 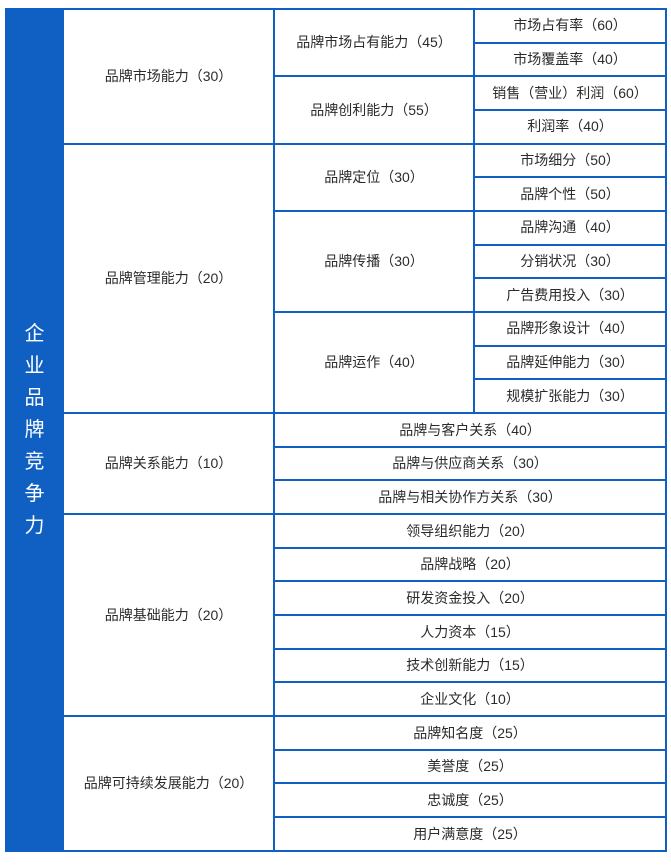 What do you see at coordinates (570, 228) in the screenshot?
I see `indicator-cell: 品牌沟通（40）` at bounding box center [570, 228].